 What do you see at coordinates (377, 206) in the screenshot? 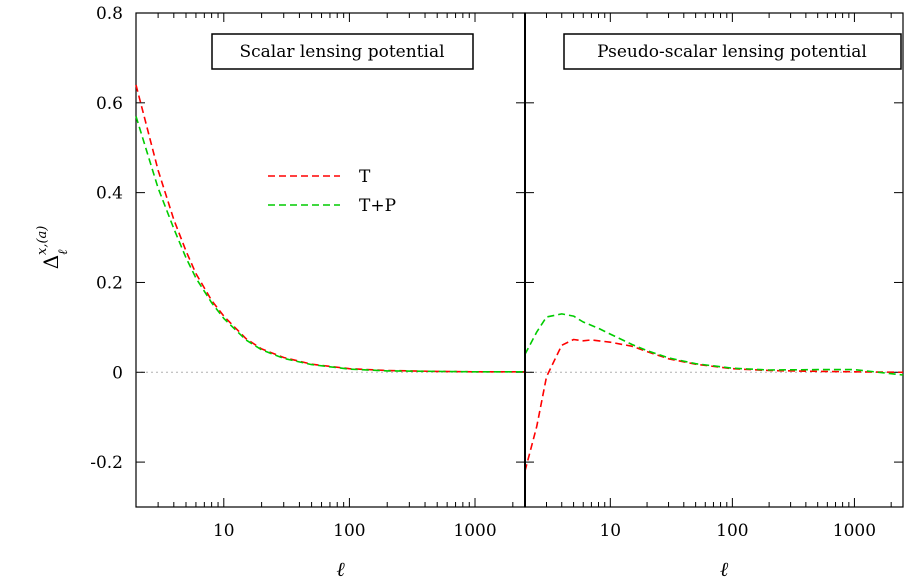
I see `legend-label-tp: T+P` at bounding box center [377, 206].